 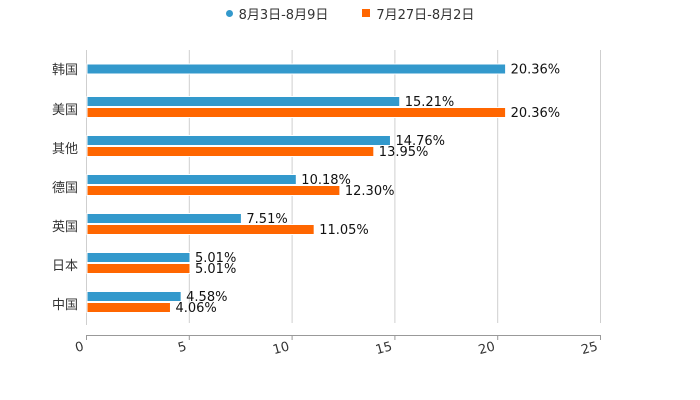 What do you see at coordinates (65, 266) in the screenshot?
I see `category-label-5: 日本` at bounding box center [65, 266].